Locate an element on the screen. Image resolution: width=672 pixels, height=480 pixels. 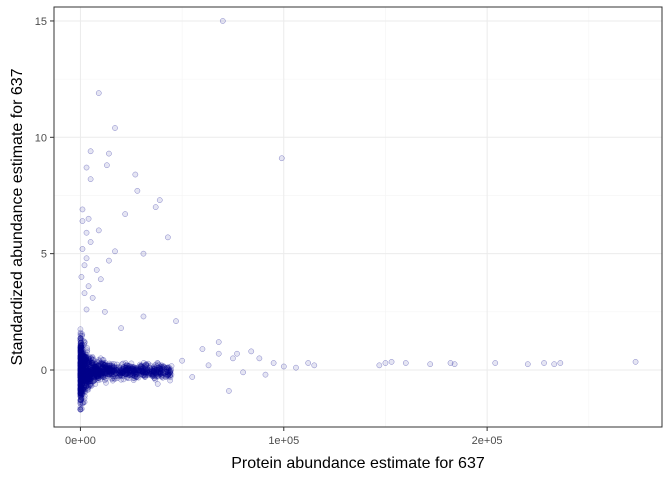
y-tick-label: 5 is located at coordinates (44, 255).